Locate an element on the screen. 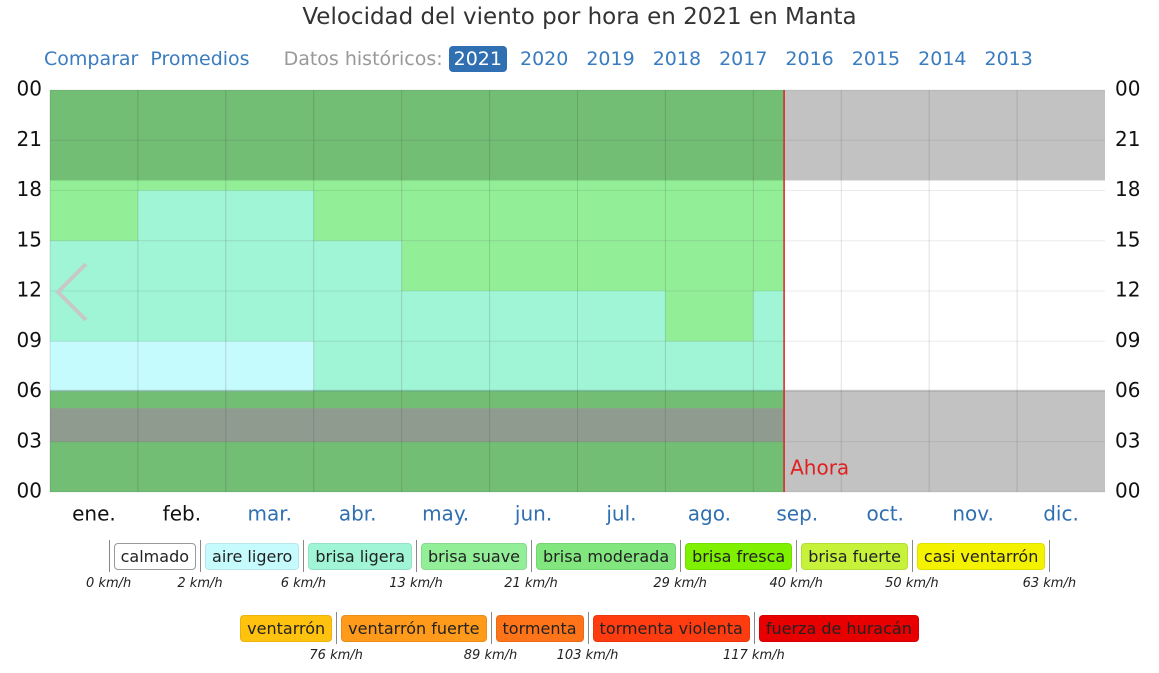 Image resolution: width=1159 pixels, height=673 pixels. threshold-label: 0 km/h is located at coordinates (109, 583).